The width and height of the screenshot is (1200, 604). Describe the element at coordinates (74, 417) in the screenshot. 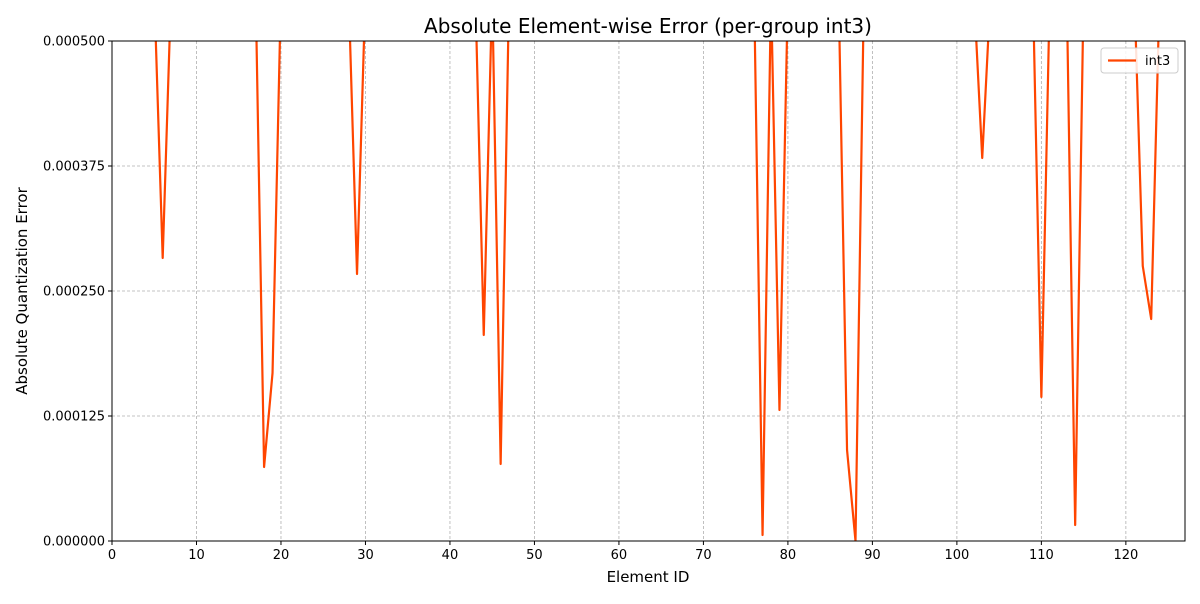

I see `y-tick-label: 0.000125` at that location.